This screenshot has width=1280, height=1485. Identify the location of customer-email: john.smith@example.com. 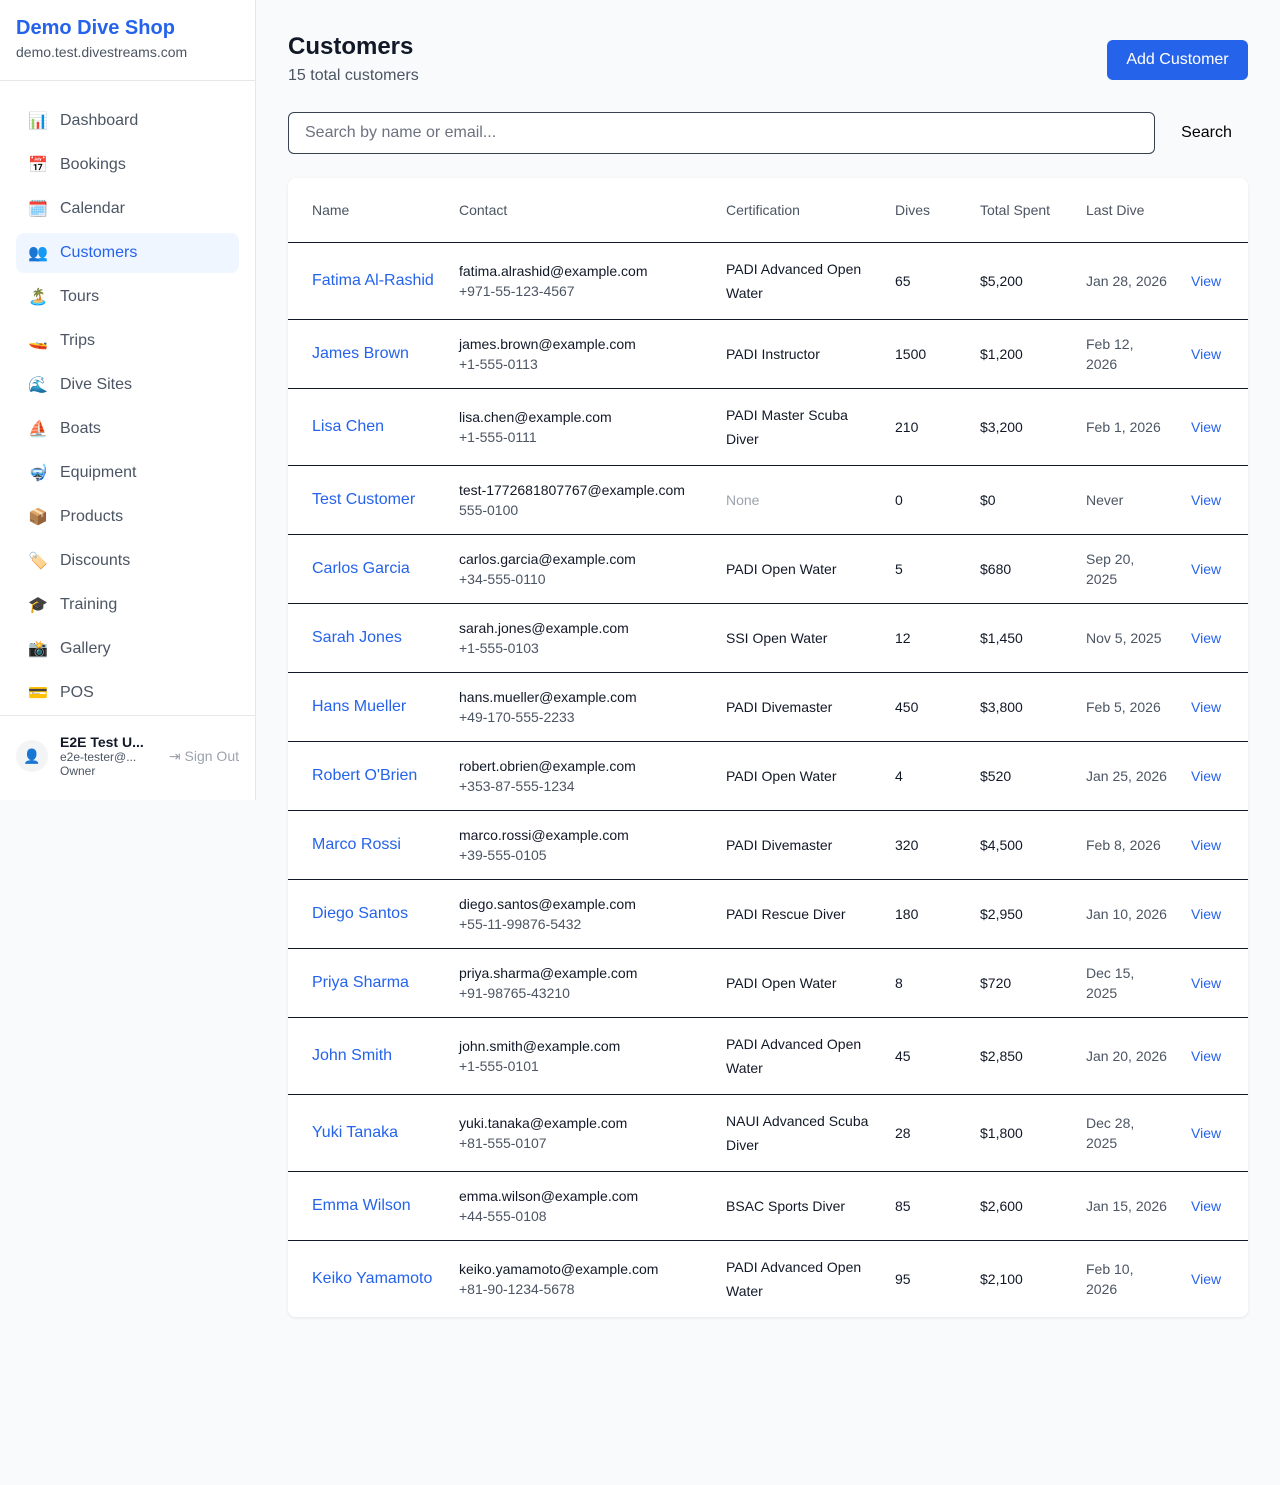
(540, 1045).